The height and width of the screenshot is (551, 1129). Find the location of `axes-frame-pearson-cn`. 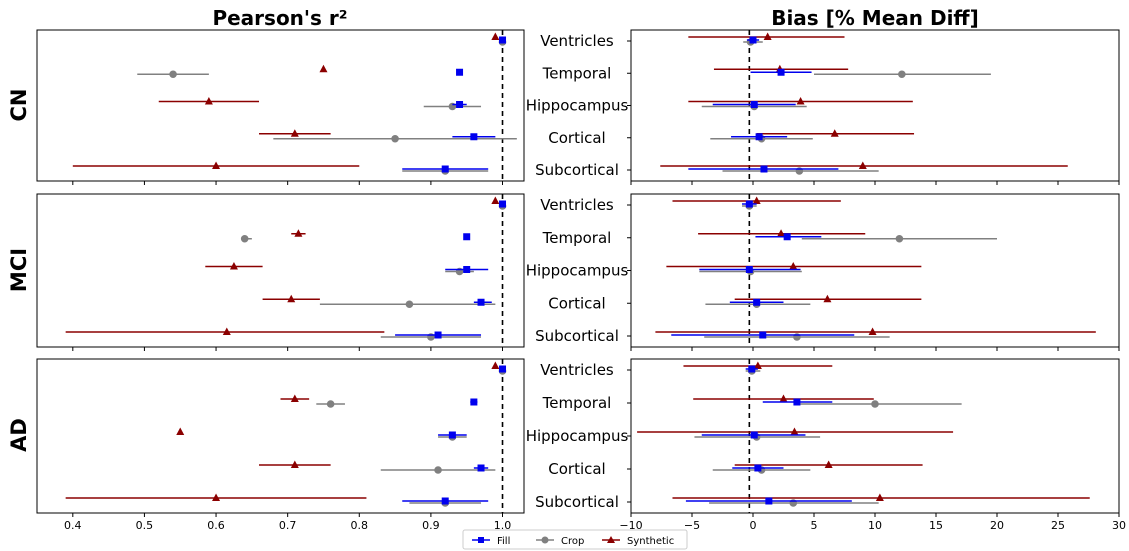

axes-frame-pearson-cn is located at coordinates (280, 105).